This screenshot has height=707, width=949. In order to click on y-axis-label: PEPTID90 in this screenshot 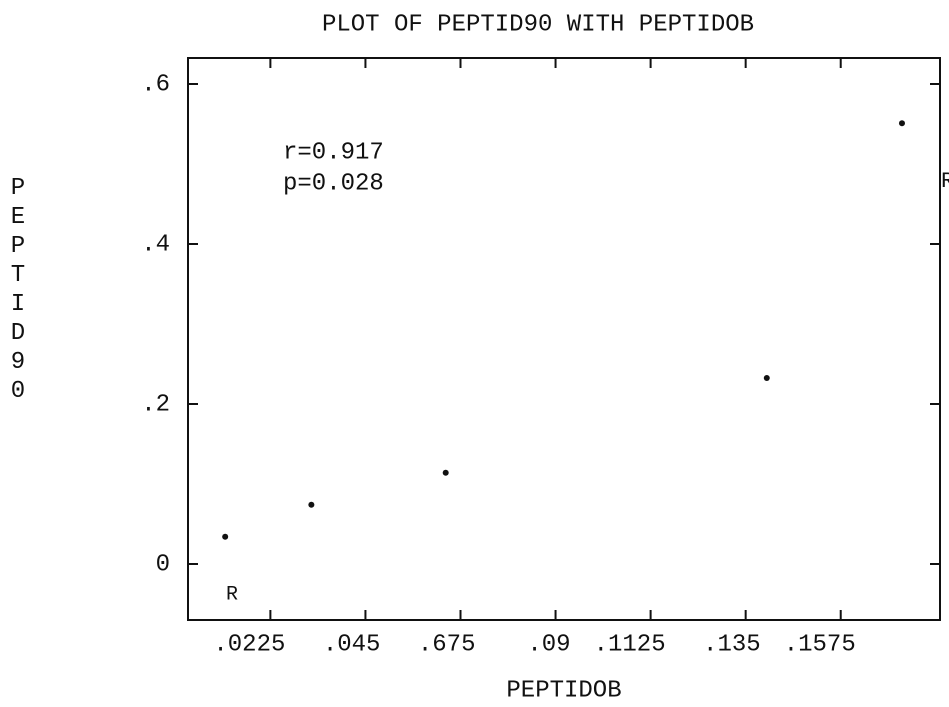, I will do `click(18, 291)`.